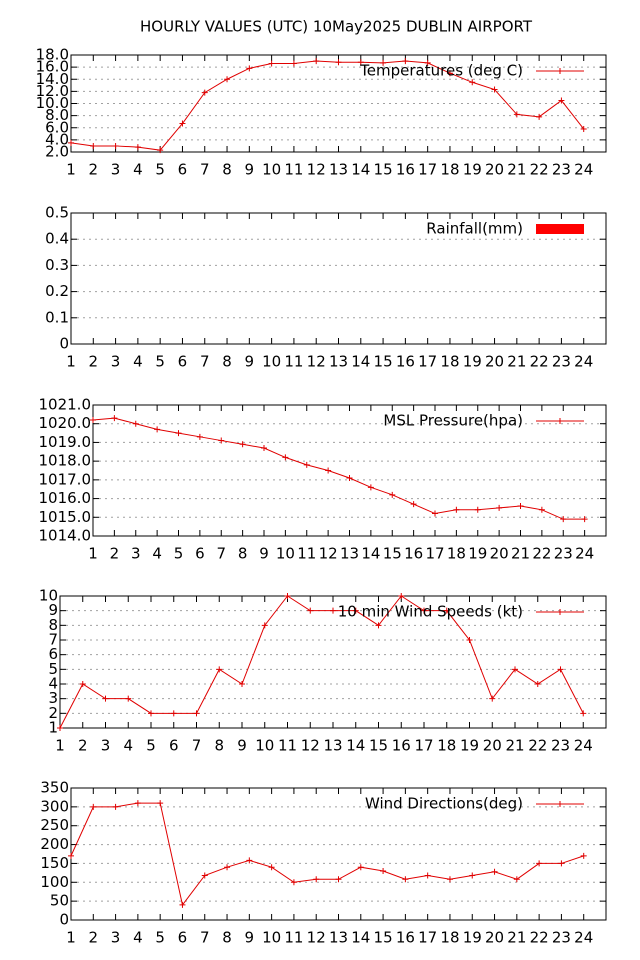 Image resolution: width=640 pixels, height=960 pixels. I want to click on y-tick-label: 6, so click(53, 654).